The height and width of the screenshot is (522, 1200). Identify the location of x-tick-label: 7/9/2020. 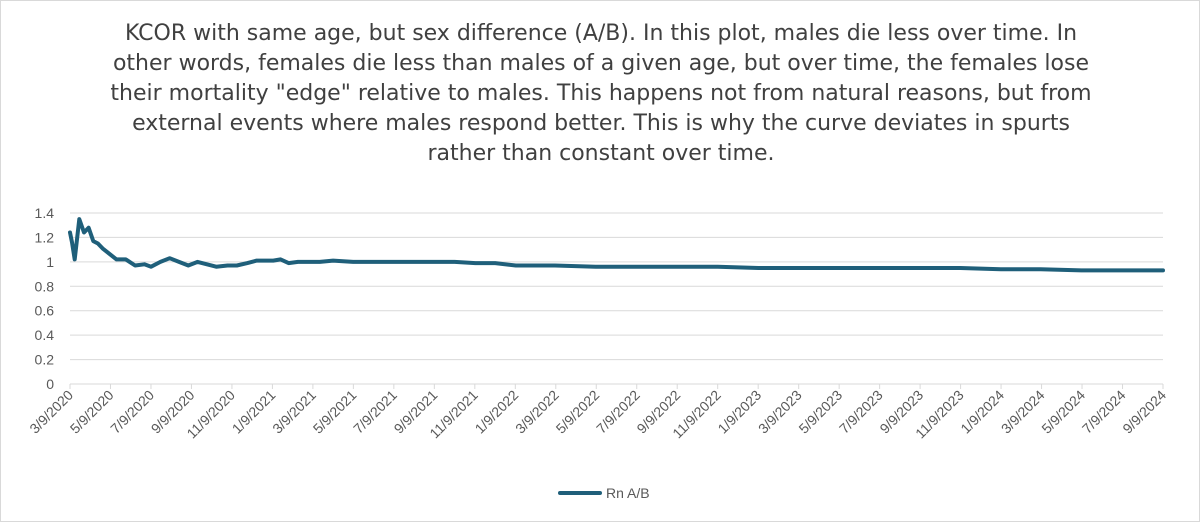
(132, 412).